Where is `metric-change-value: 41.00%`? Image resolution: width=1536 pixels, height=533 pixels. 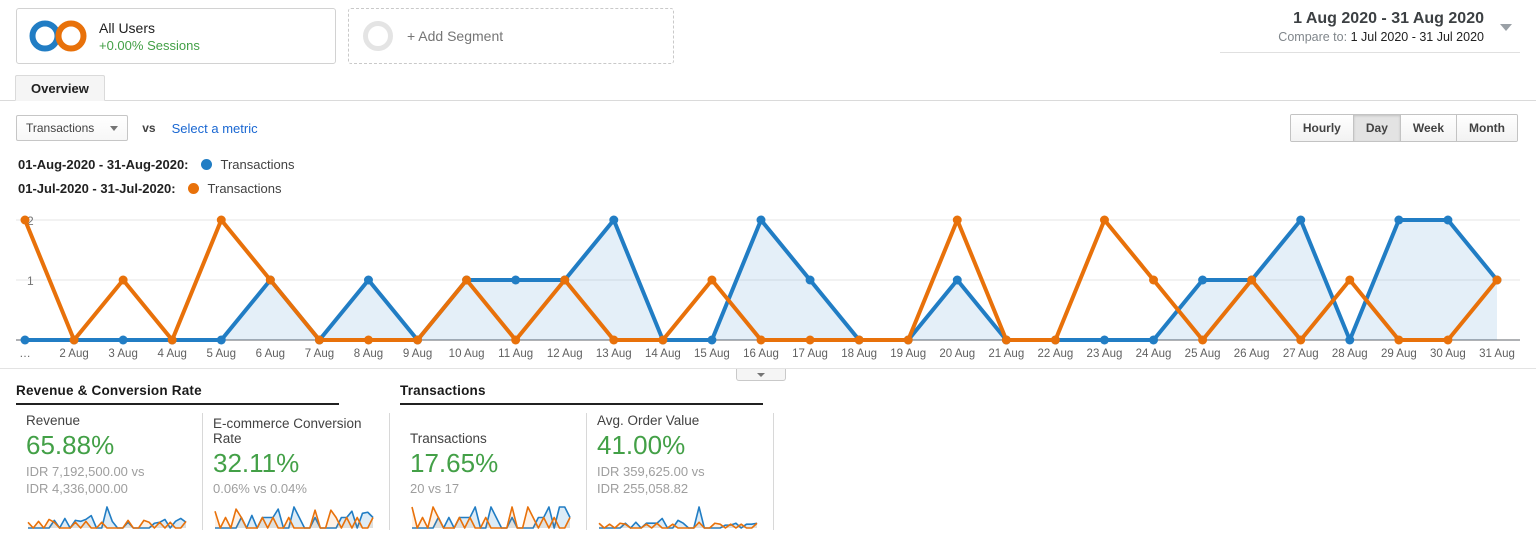 metric-change-value: 41.00% is located at coordinates (641, 445).